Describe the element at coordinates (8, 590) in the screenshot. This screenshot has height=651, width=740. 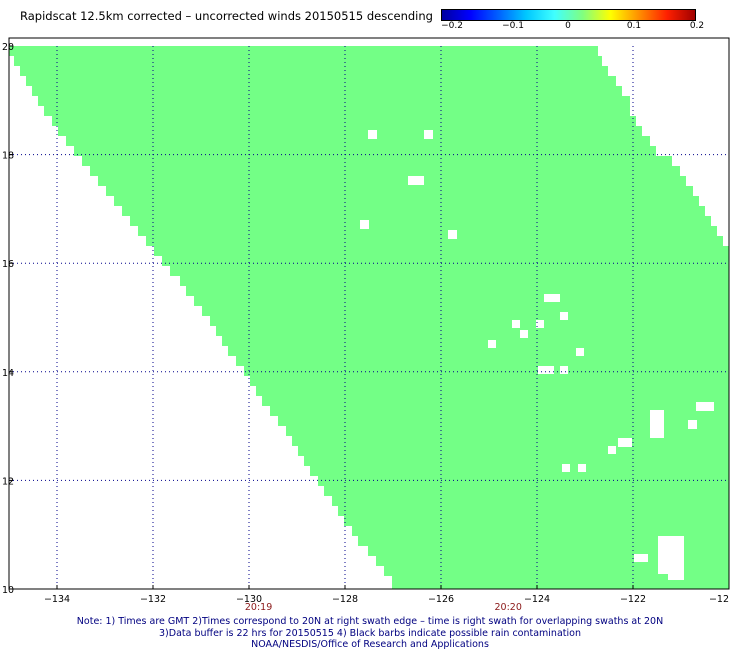
I see `y-tick-label: 10` at that location.